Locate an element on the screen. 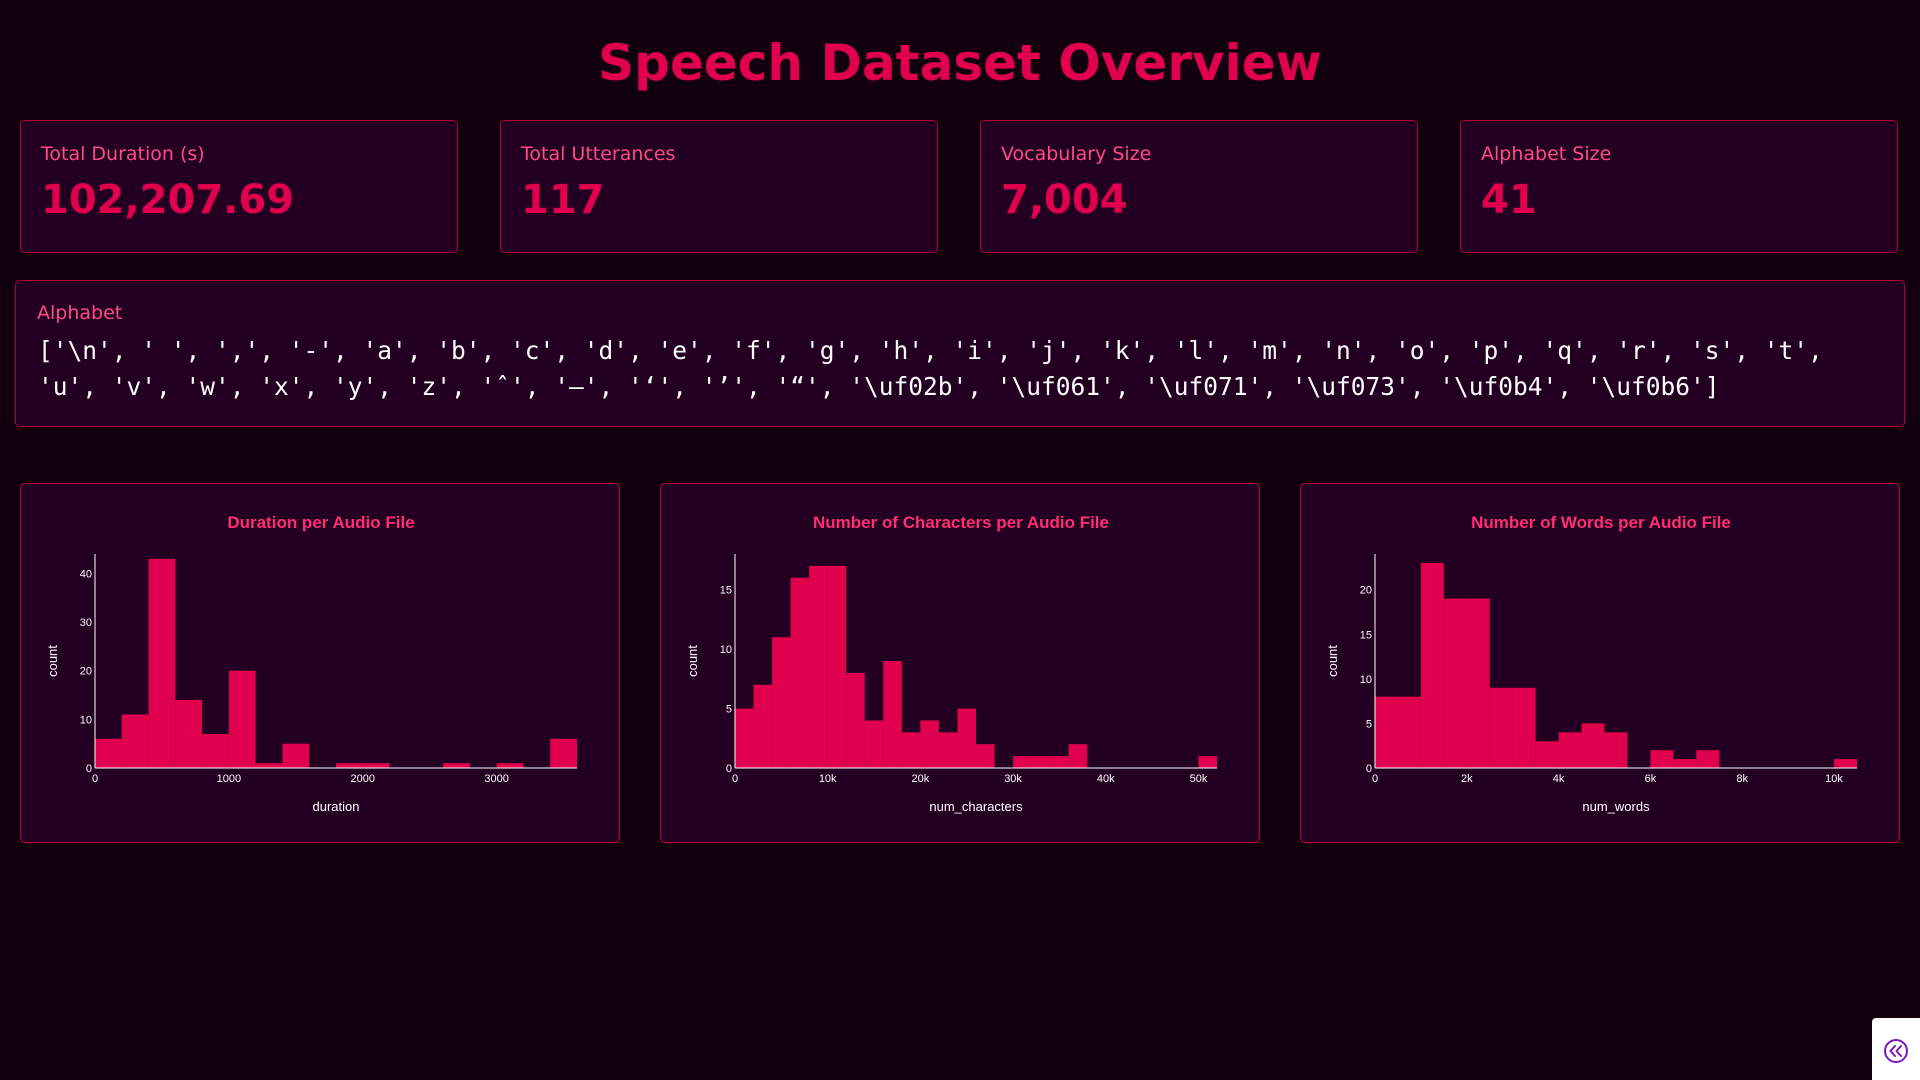  x-tick-label: 2k is located at coordinates (1467, 779).